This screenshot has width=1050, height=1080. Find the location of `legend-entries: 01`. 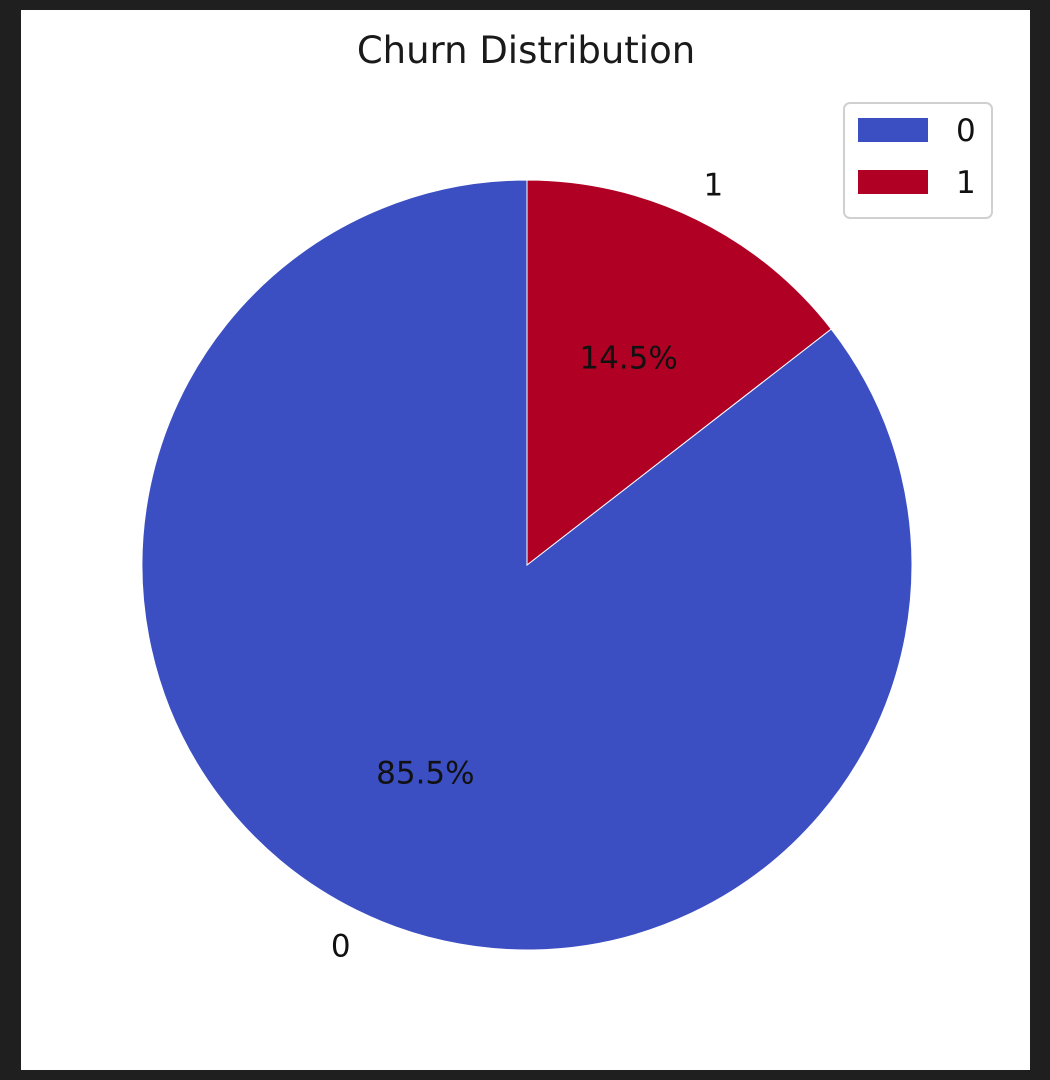

legend-entries: 01 is located at coordinates (917, 157).